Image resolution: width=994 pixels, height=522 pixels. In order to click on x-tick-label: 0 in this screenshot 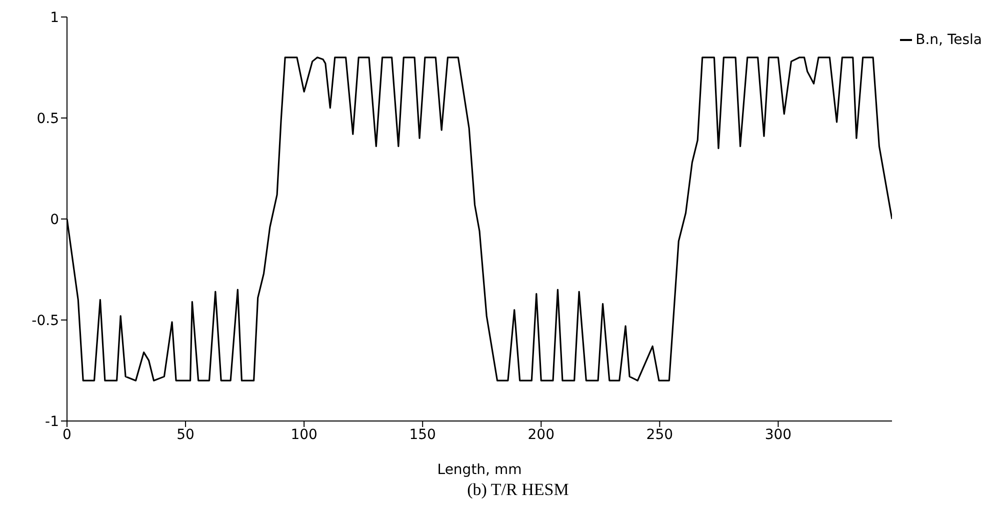, I will do `click(67, 434)`.